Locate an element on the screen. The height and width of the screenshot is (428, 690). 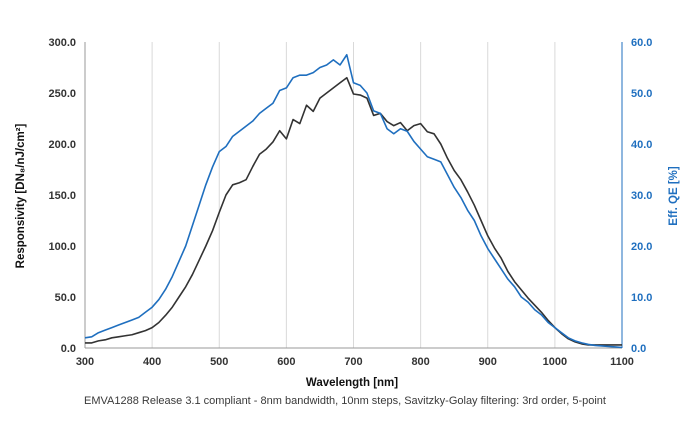
y2-tick-label: 0.0 is located at coordinates (638, 349).